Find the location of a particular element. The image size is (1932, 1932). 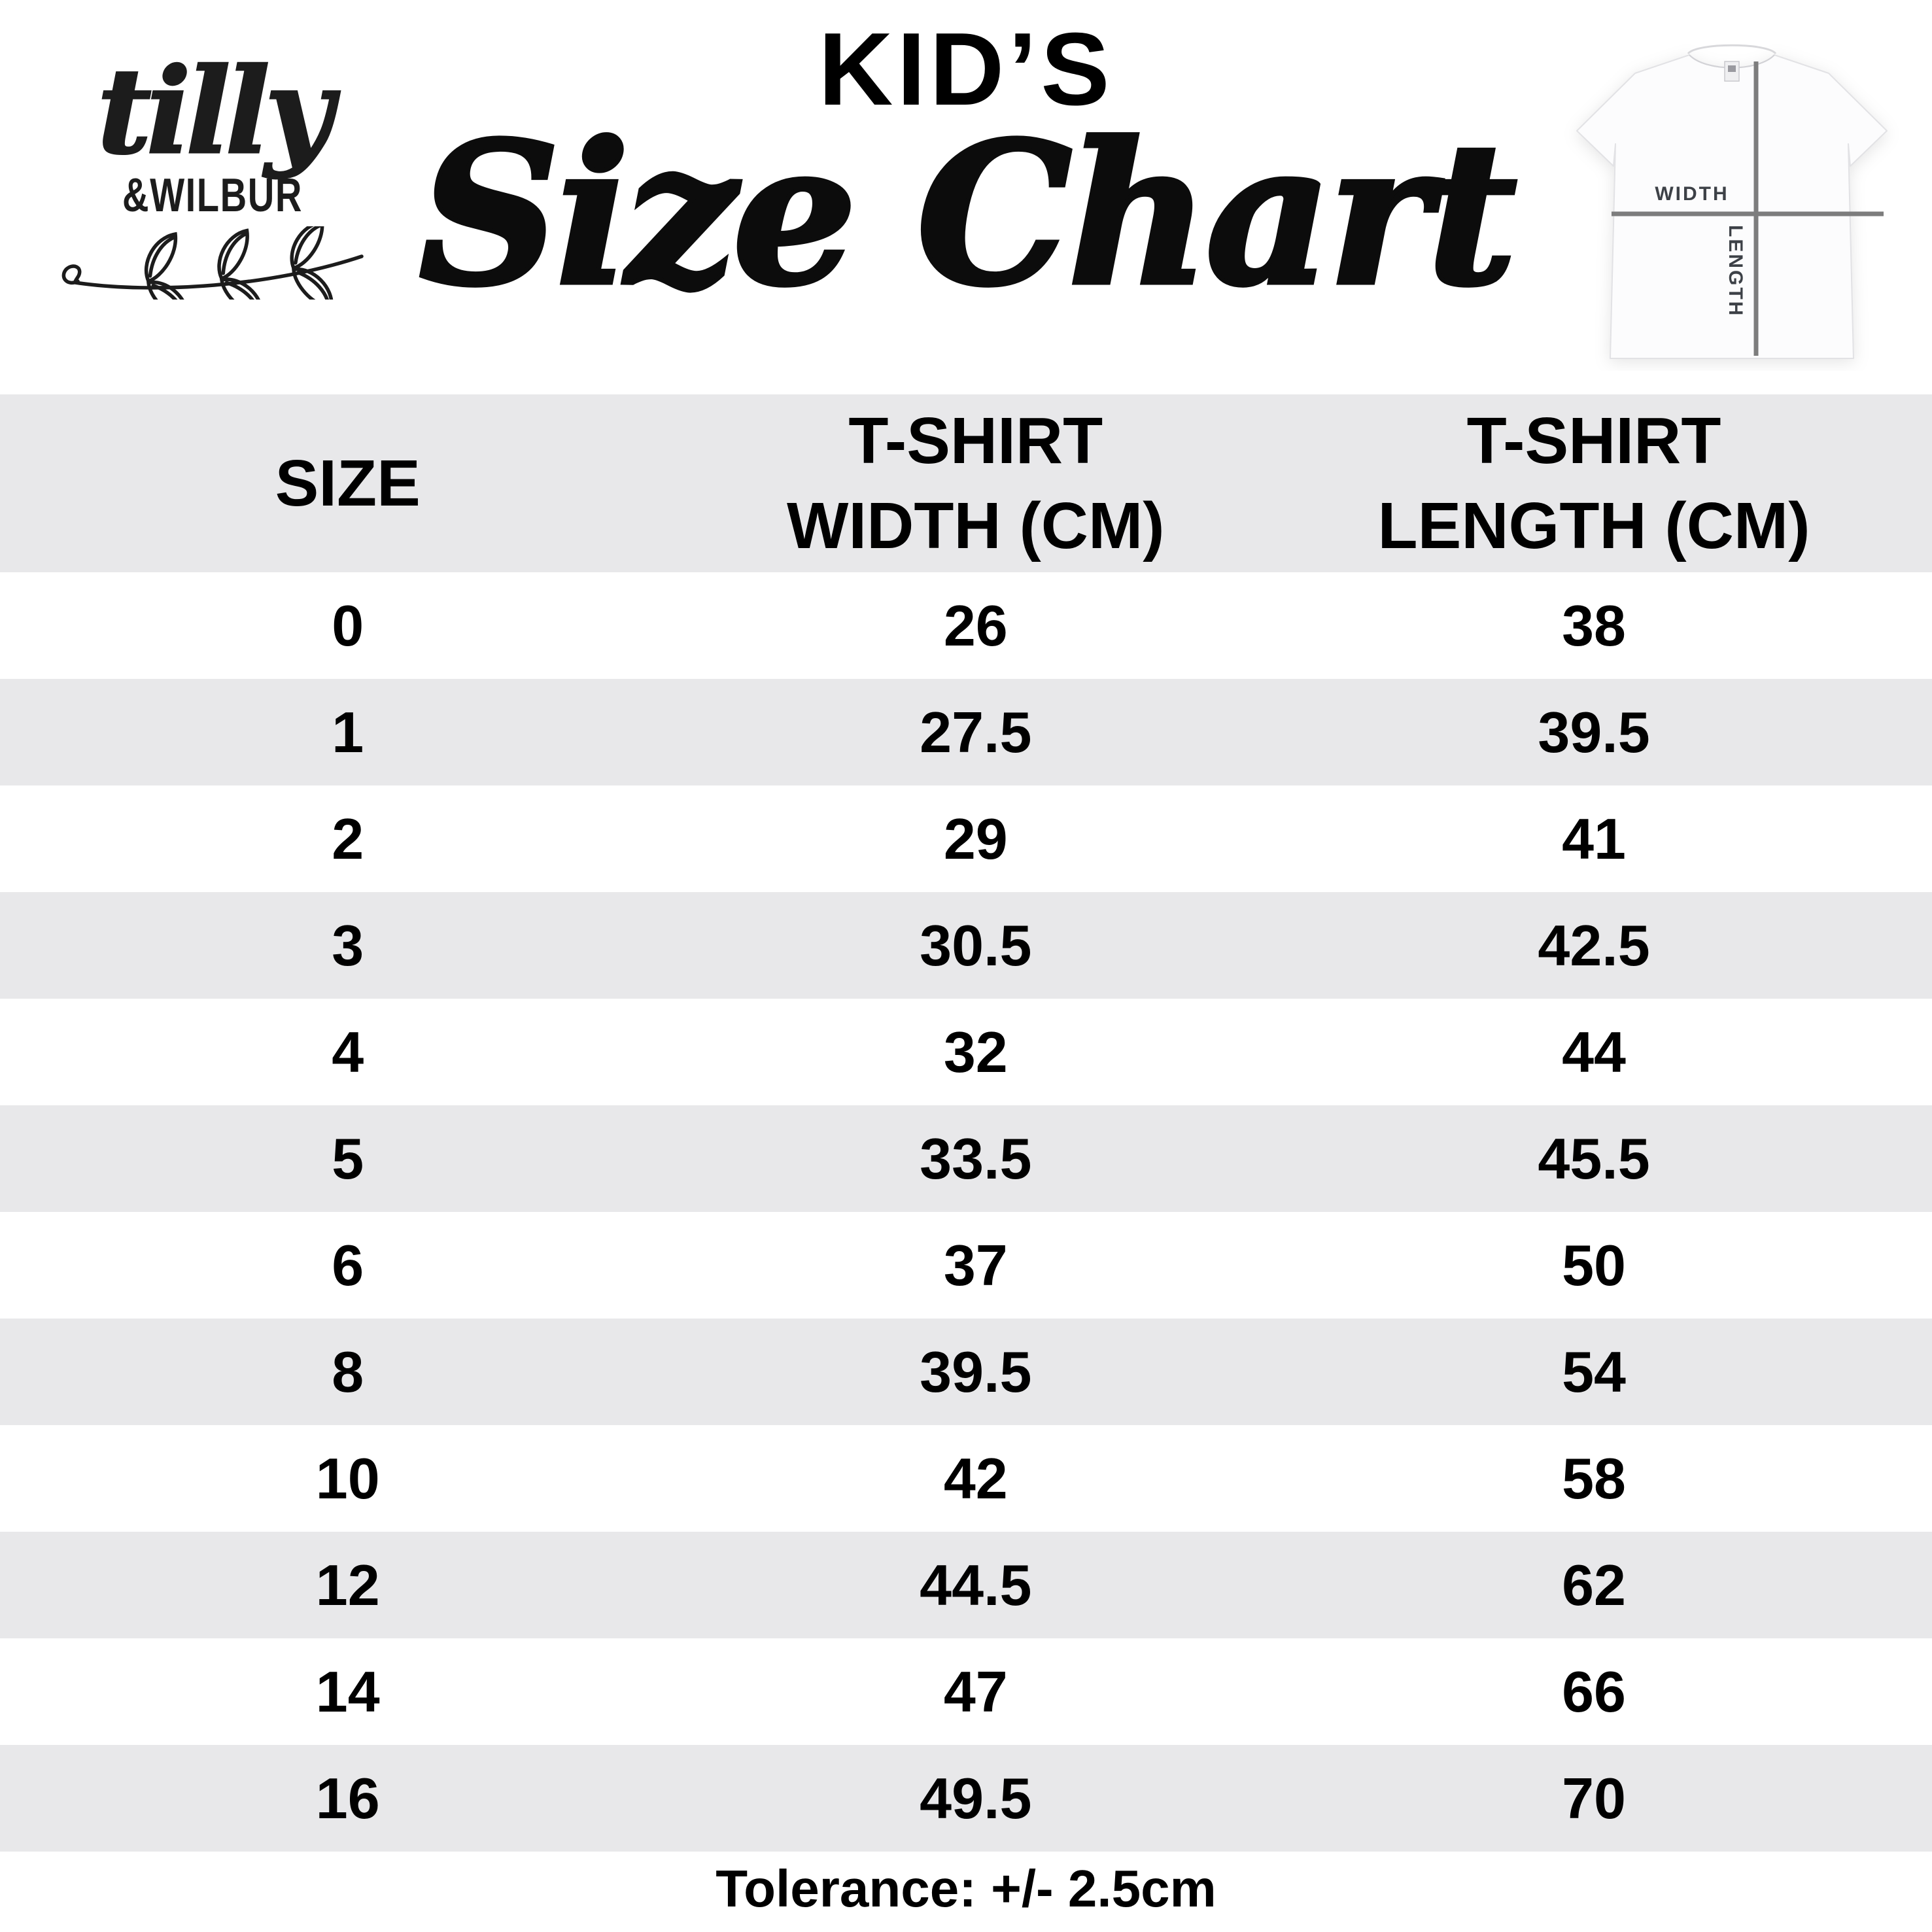

table-row: 6 37 50 is located at coordinates (966, 1265).